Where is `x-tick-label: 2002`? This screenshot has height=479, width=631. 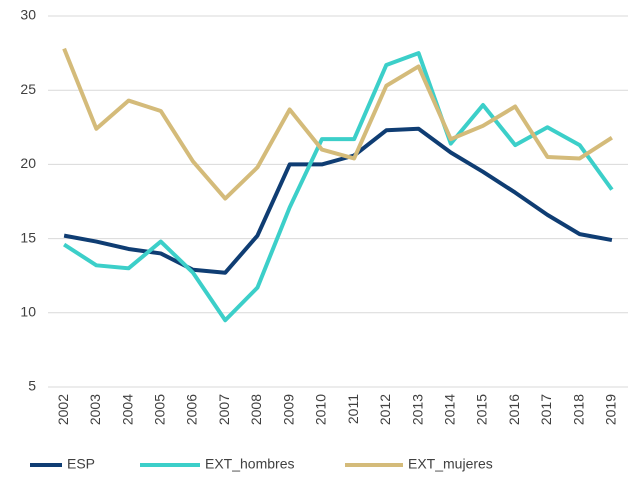
x-tick-label: 2002 is located at coordinates (63, 409).